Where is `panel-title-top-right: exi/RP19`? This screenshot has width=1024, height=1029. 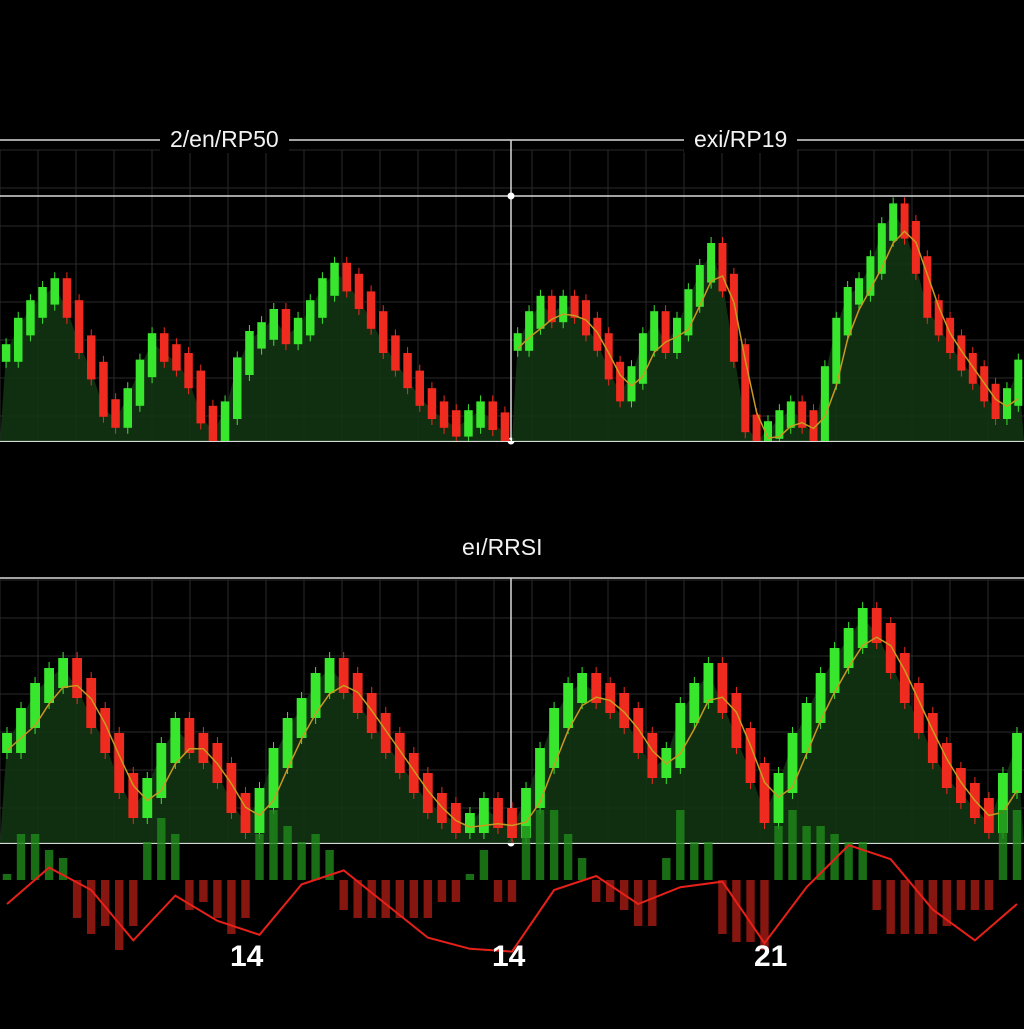
panel-title-top-right: exi/RP19 is located at coordinates (741, 139).